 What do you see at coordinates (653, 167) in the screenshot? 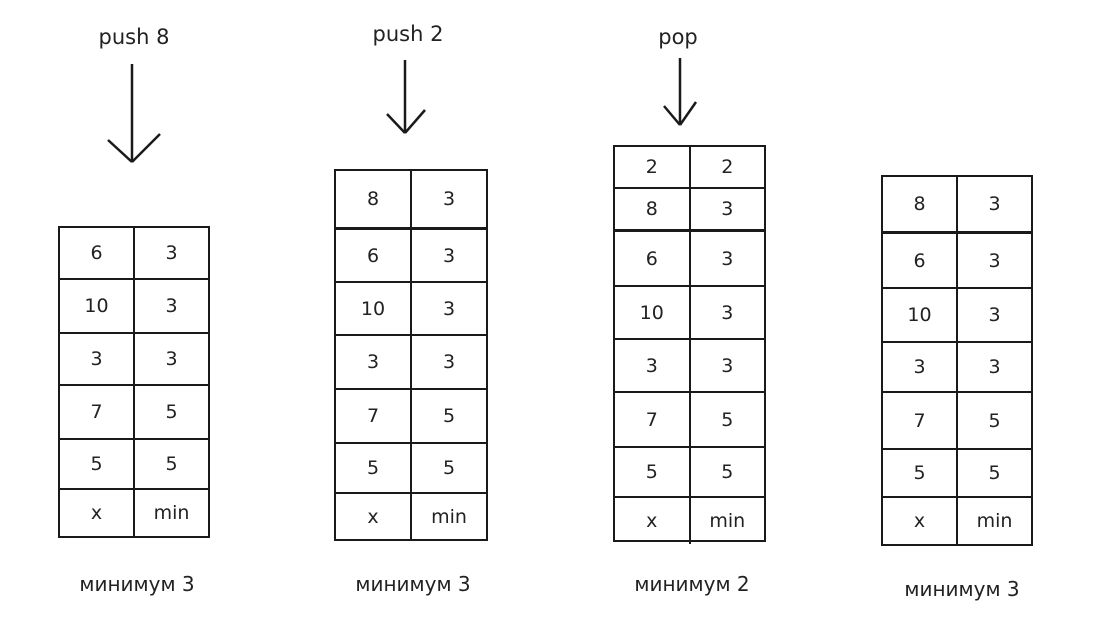
I see `table-cell-x: 2` at bounding box center [653, 167].